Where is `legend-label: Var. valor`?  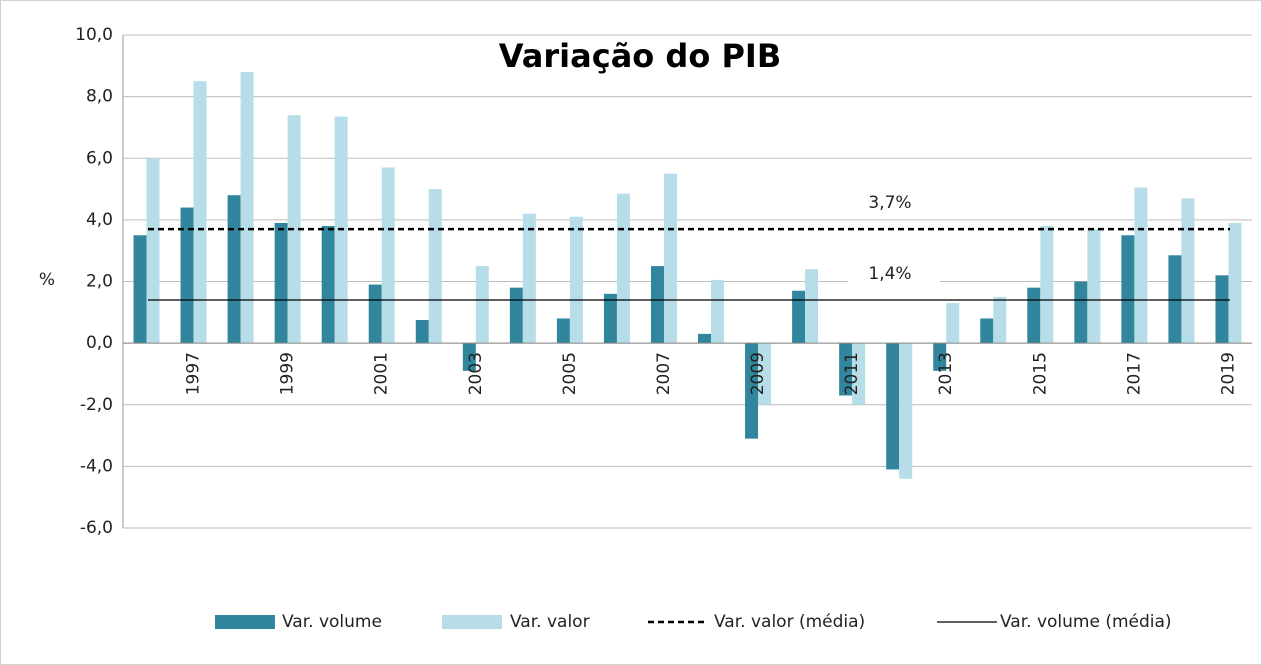 legend-label: Var. valor is located at coordinates (550, 622).